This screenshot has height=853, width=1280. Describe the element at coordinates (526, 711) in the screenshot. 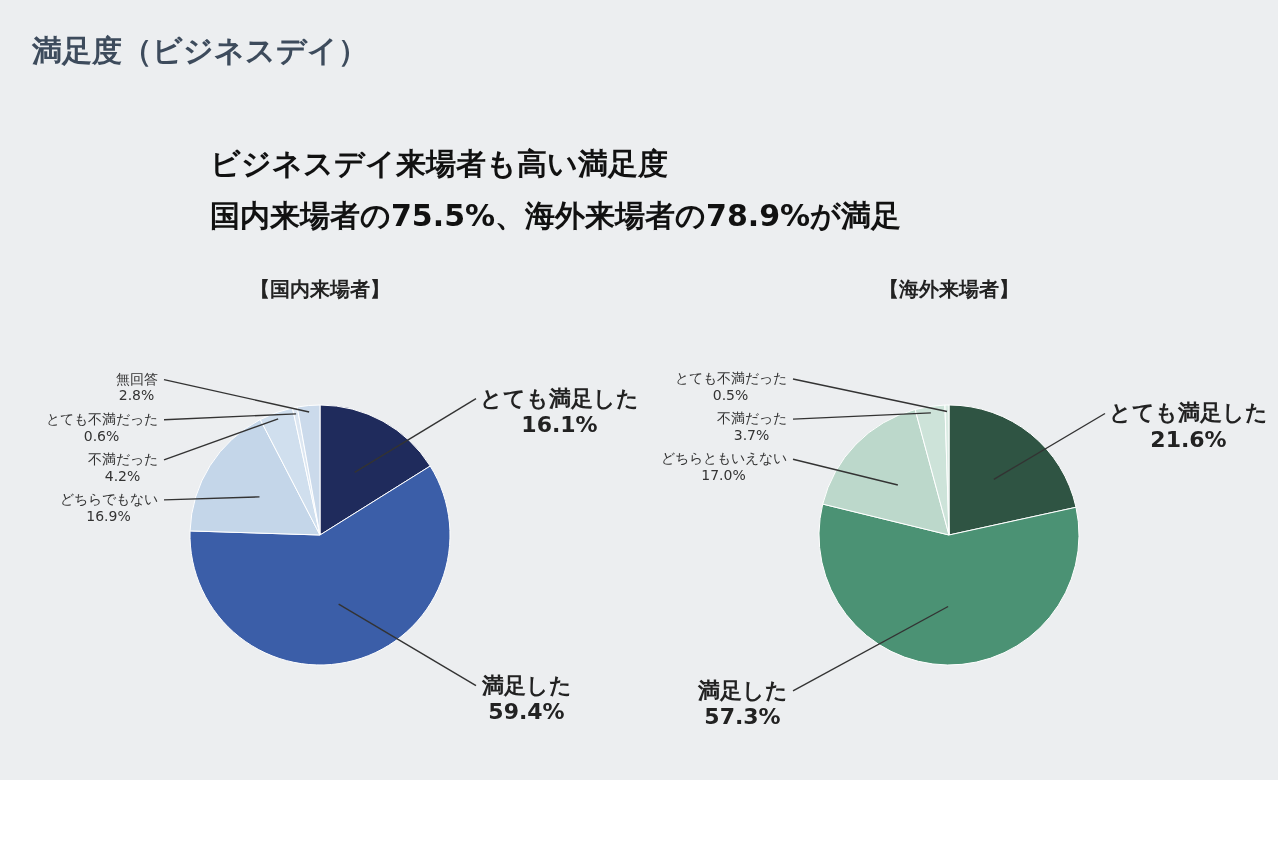

I see `data-label: 59.4%` at that location.